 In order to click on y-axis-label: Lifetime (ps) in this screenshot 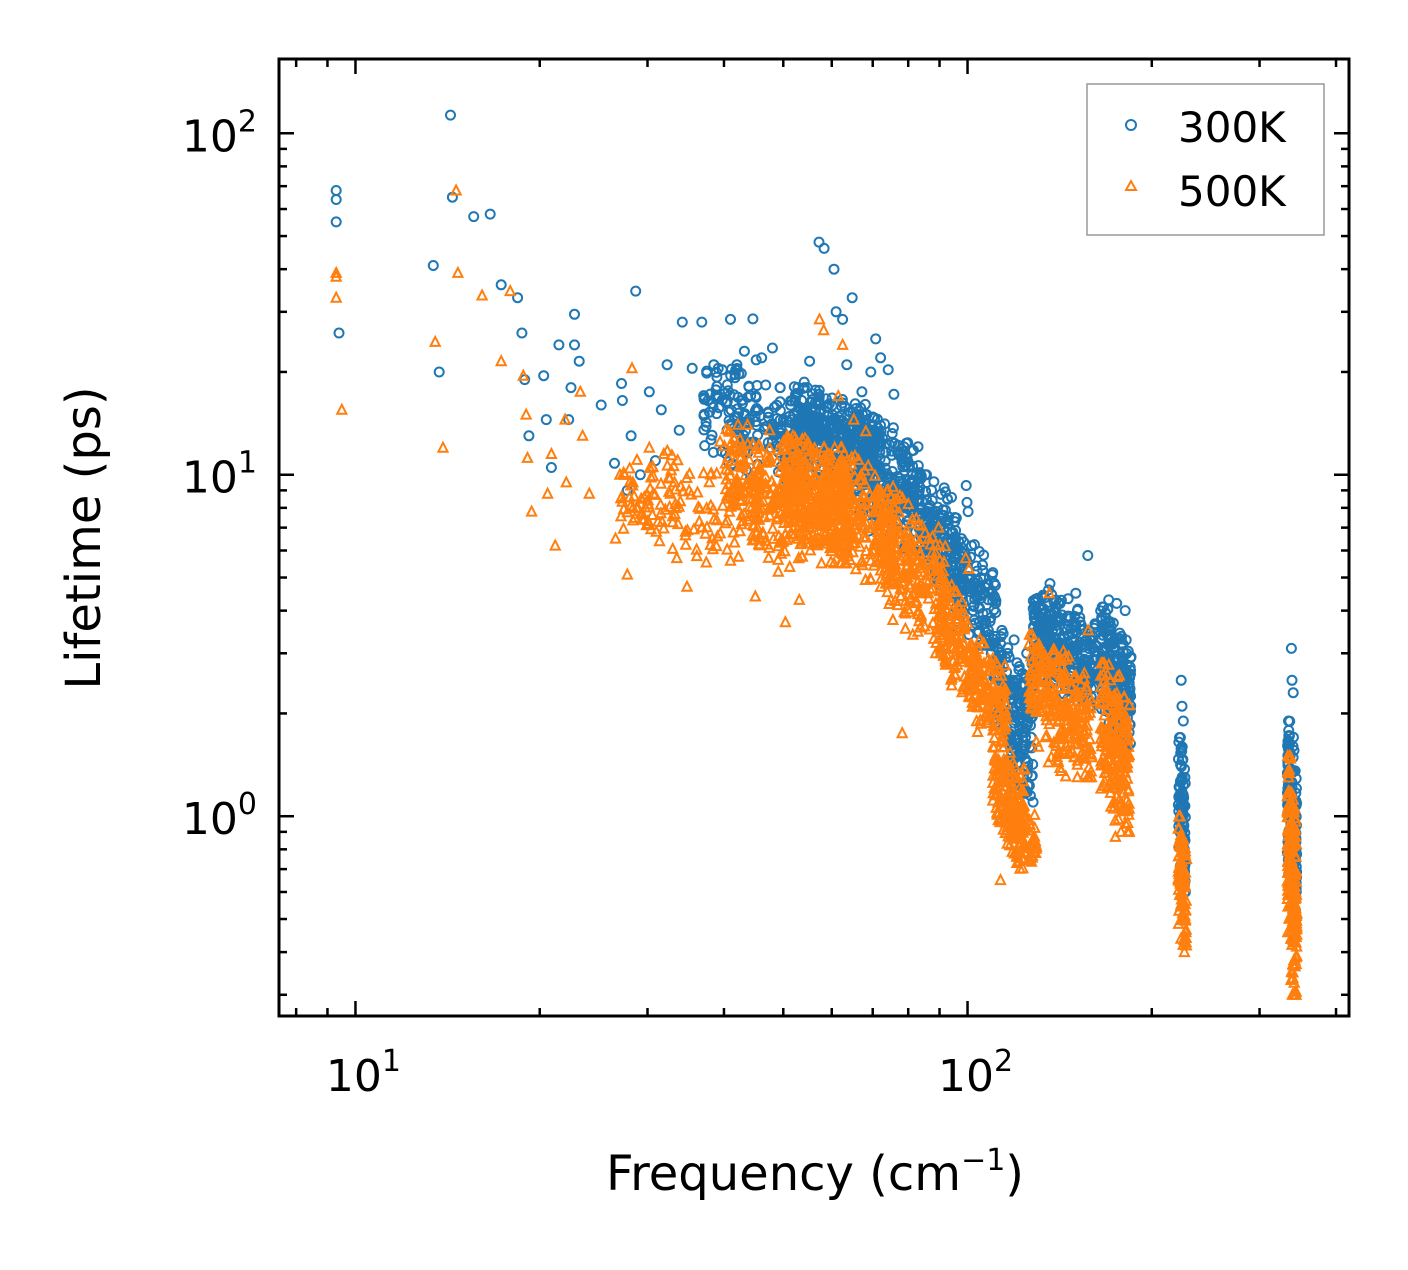, I will do `click(84, 537)`.